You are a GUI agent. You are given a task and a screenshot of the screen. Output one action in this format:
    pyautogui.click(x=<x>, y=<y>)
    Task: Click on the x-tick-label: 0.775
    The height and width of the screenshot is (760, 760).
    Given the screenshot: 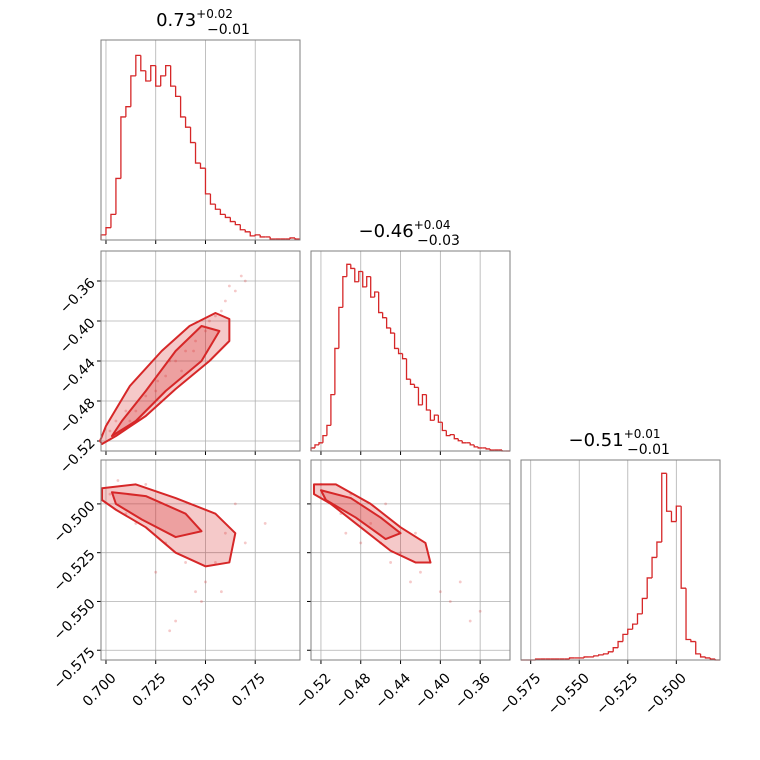 What is the action you would take?
    pyautogui.click(x=249, y=690)
    